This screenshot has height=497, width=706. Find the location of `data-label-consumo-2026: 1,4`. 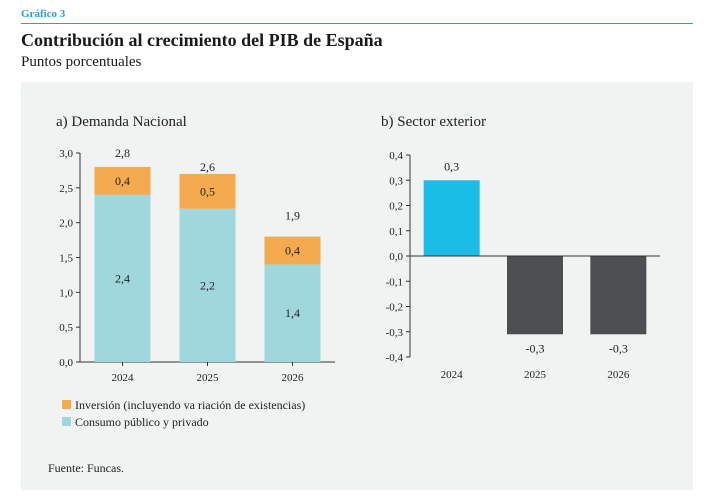

data-label-consumo-2026: 1,4 is located at coordinates (292, 313).